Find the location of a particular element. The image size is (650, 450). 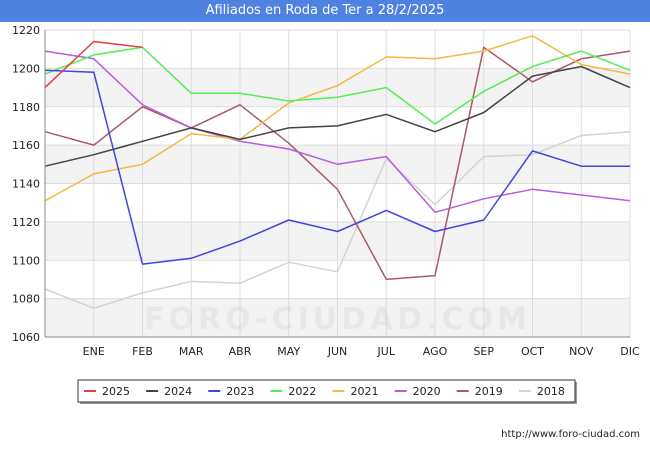

legend-label-2023: 2023 is located at coordinates (240, 391).